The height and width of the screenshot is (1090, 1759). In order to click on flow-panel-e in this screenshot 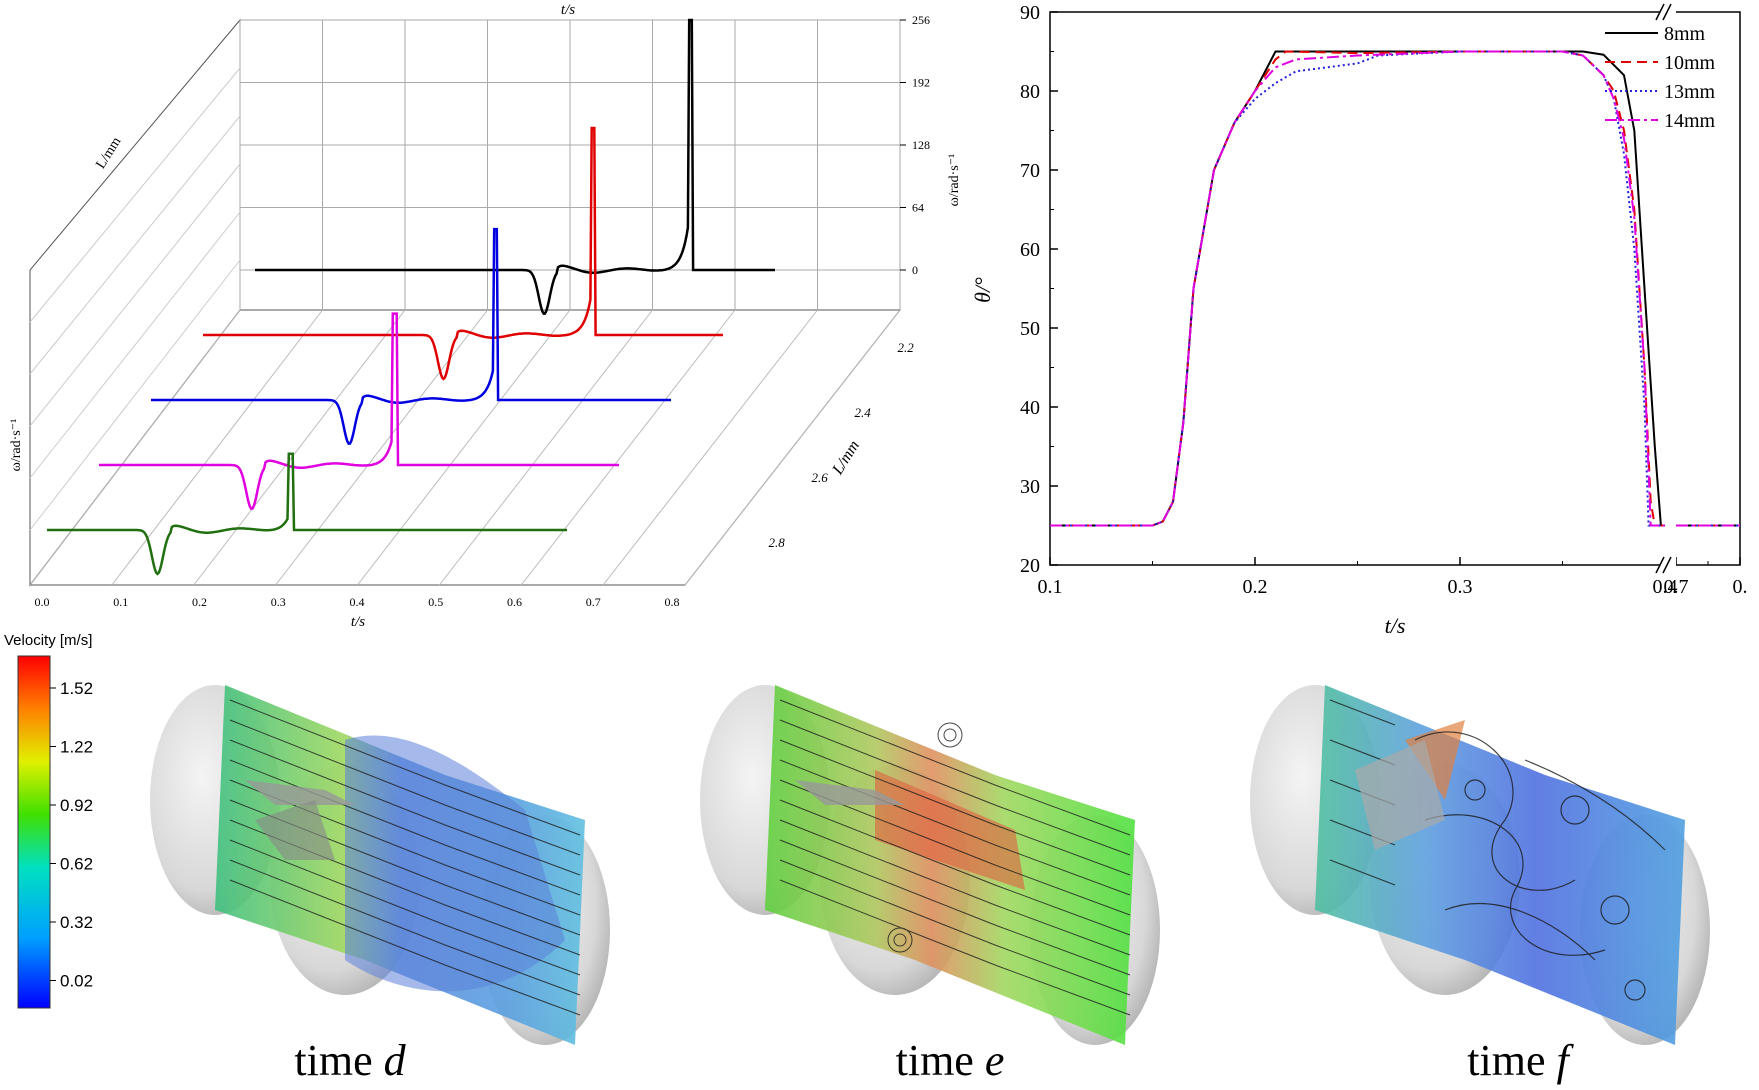, I will do `click(930, 865)`.